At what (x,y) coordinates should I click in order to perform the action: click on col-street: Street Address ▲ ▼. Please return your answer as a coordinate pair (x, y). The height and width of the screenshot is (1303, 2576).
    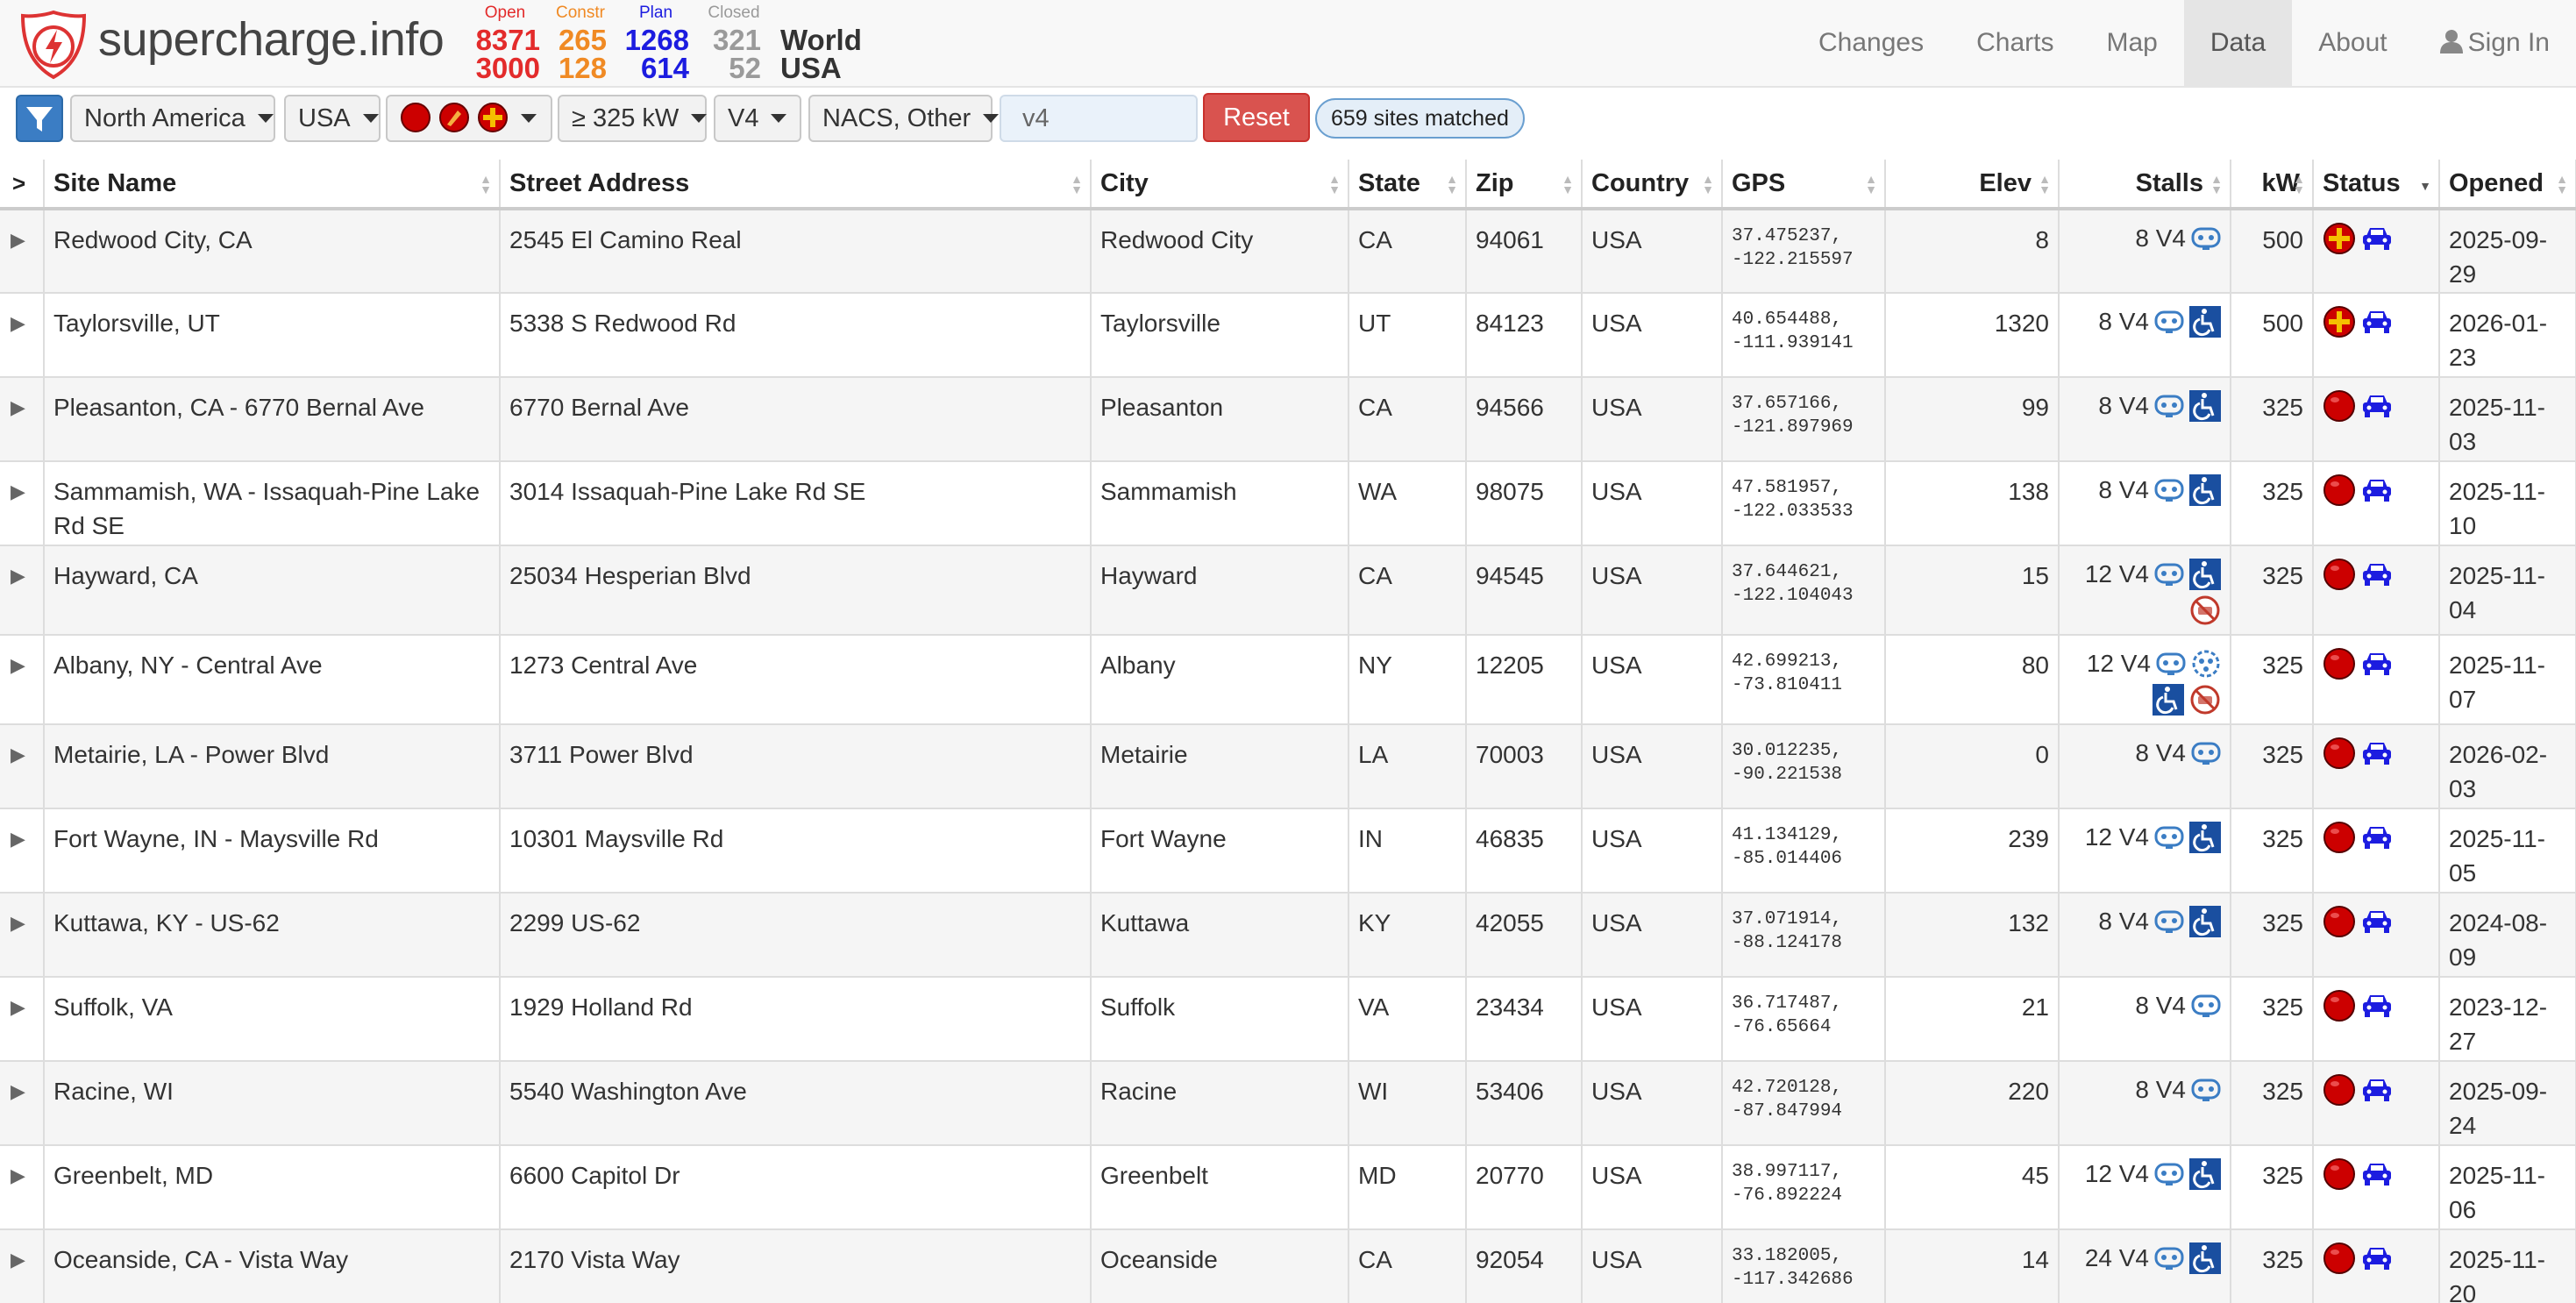
    Looking at the image, I should click on (796, 185).